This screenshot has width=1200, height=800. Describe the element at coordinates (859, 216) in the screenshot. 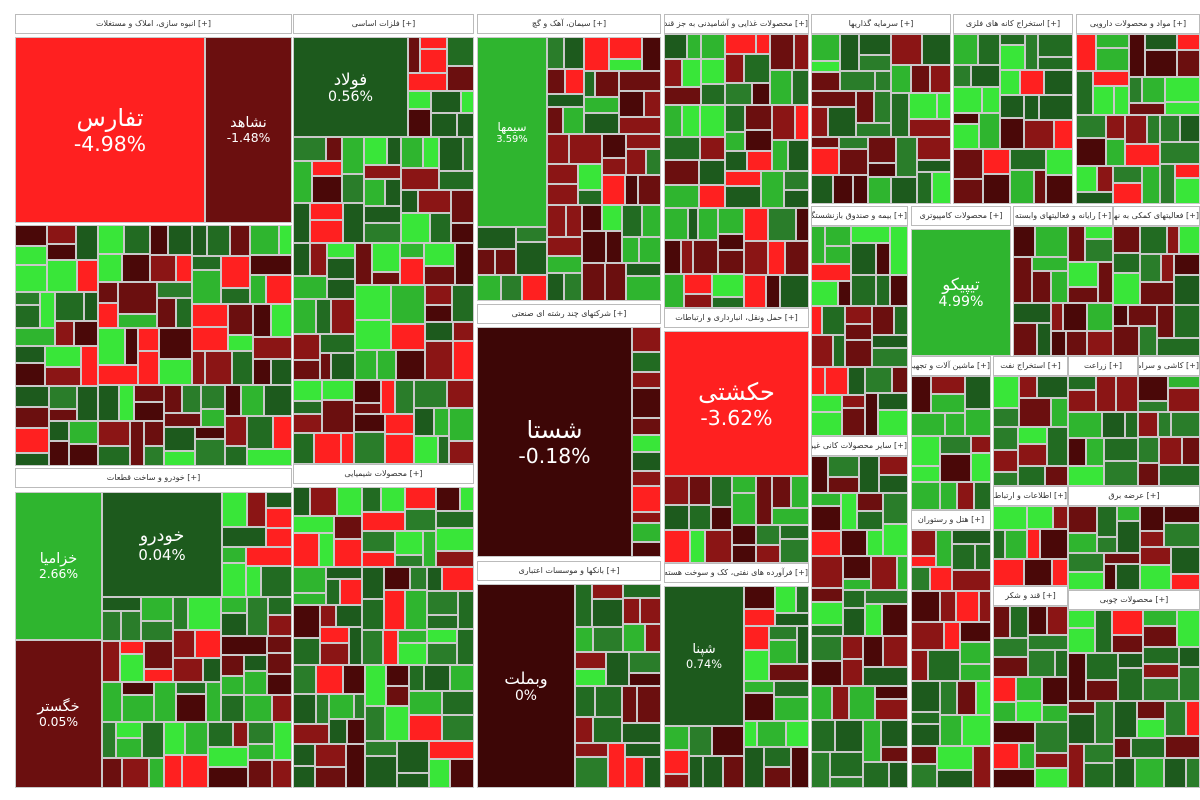

I see `sector-header: [+] بیمه و صندوق بازنشستگی` at that location.